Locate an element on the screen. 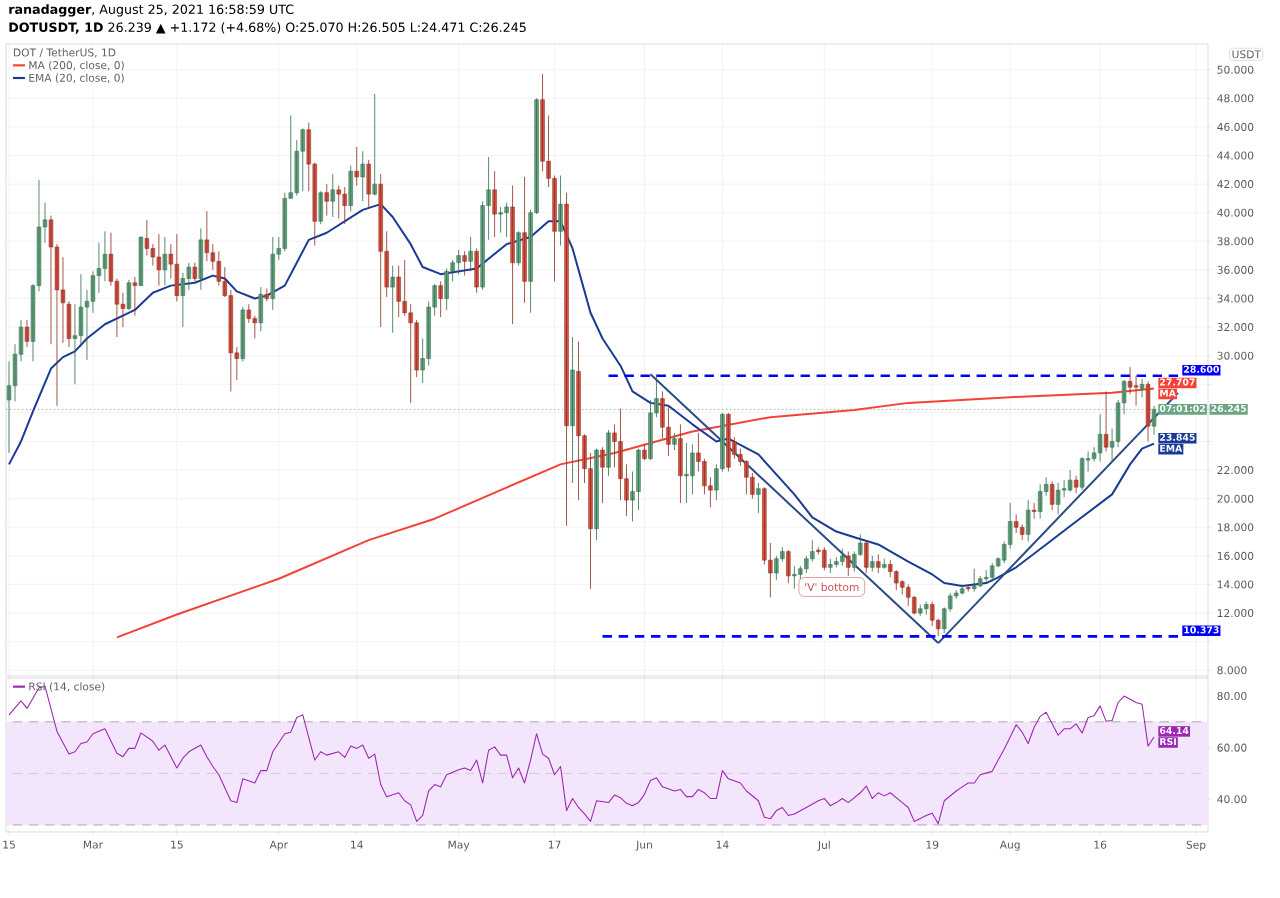 The width and height of the screenshot is (1280, 898). y-tick-label: 22.000 is located at coordinates (1235, 470).